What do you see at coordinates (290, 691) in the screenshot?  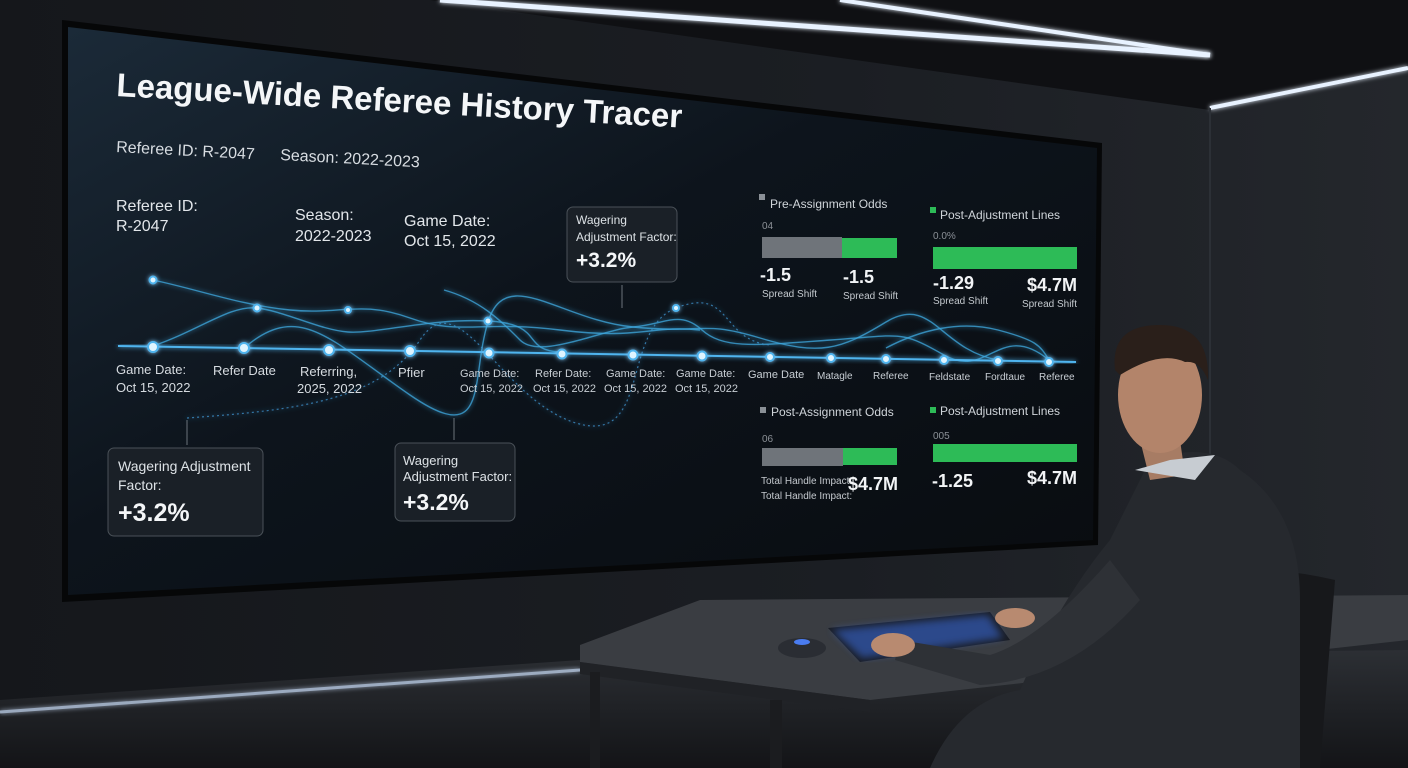 I see `floor-light` at bounding box center [290, 691].